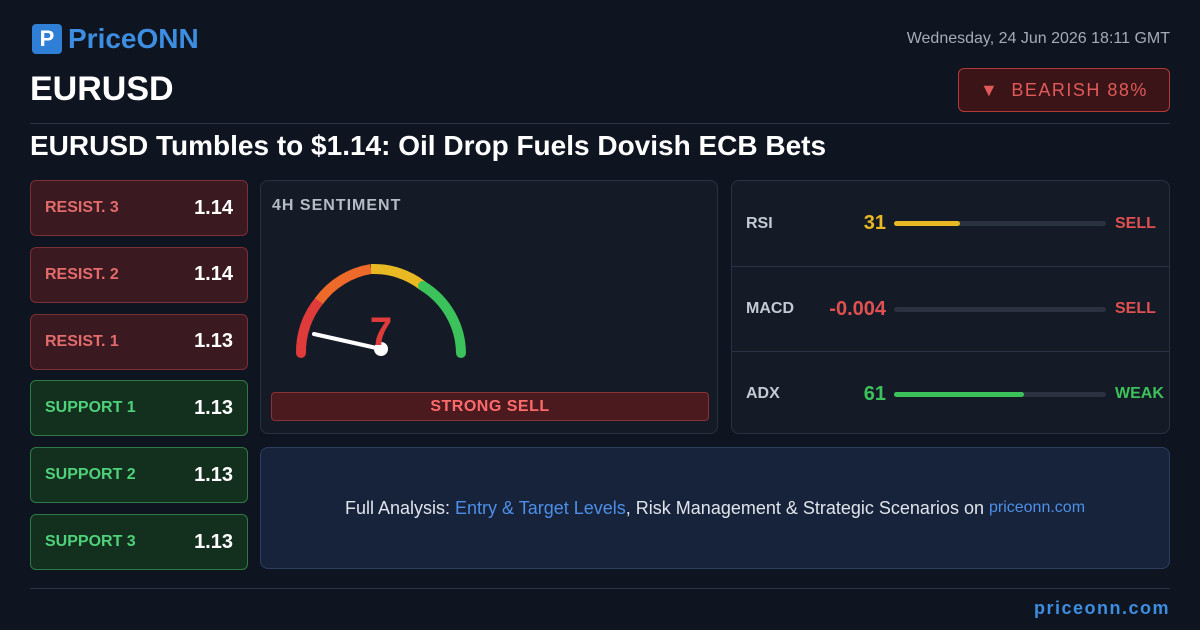 The width and height of the screenshot is (1200, 630). Describe the element at coordinates (102, 89) in the screenshot. I see `symbol: EURUSD` at that location.